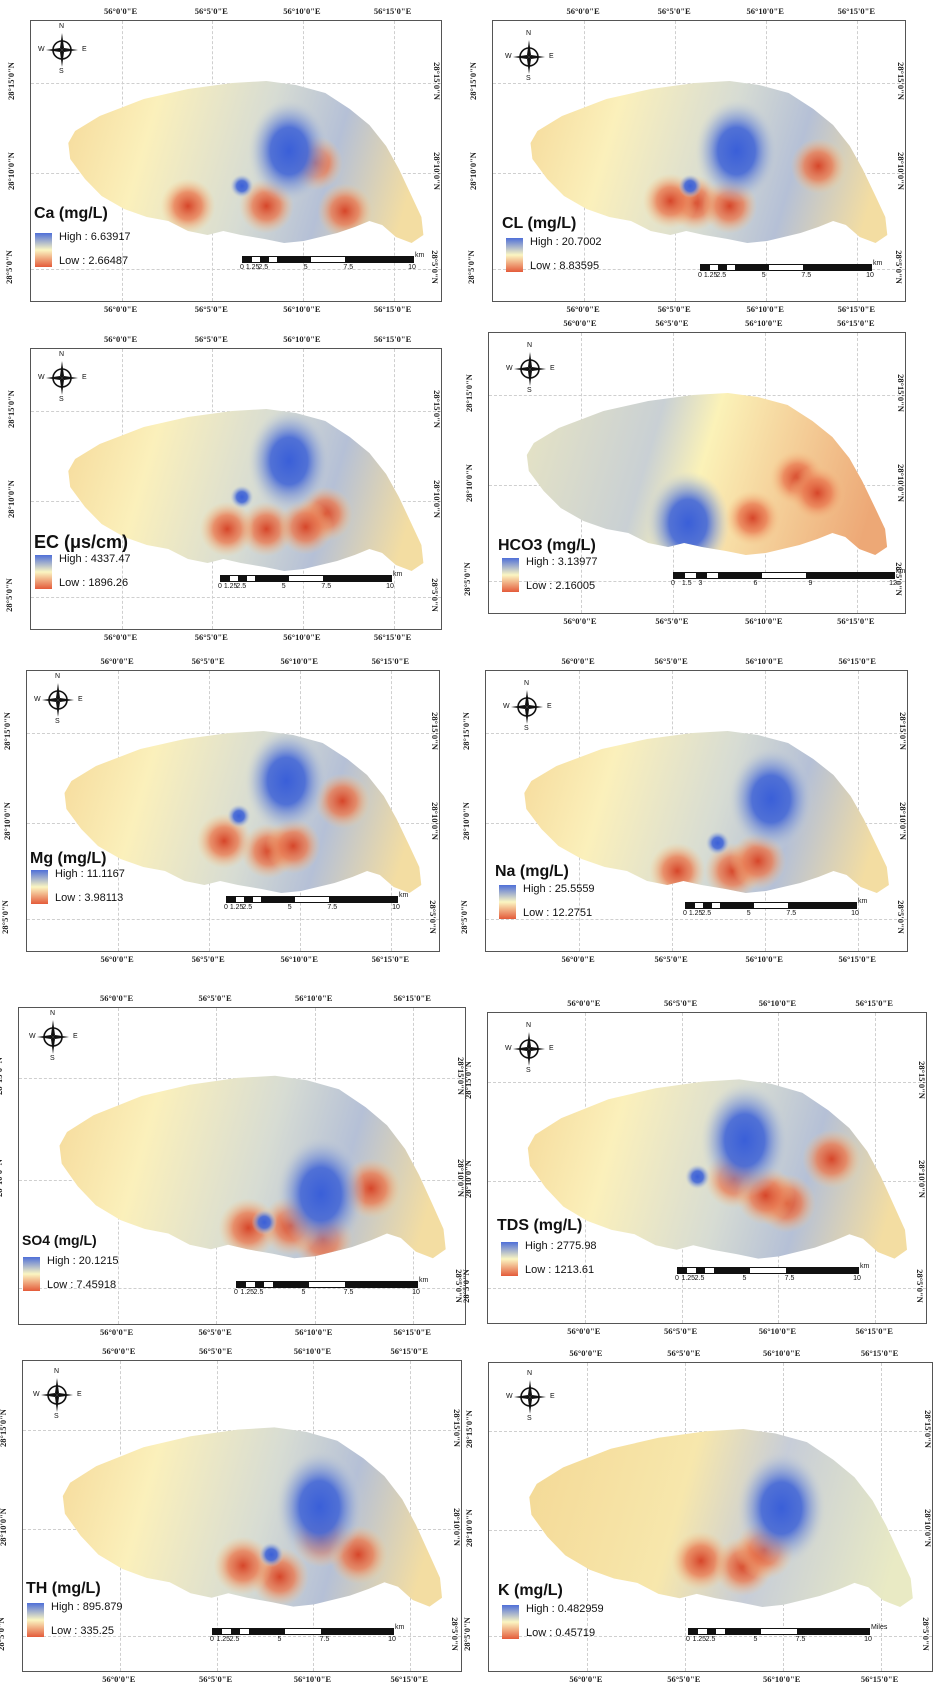 This screenshot has width=950, height=1684. Describe the element at coordinates (59, 1240) in the screenshot. I see `map-title: SO4 (mg/L)` at that location.